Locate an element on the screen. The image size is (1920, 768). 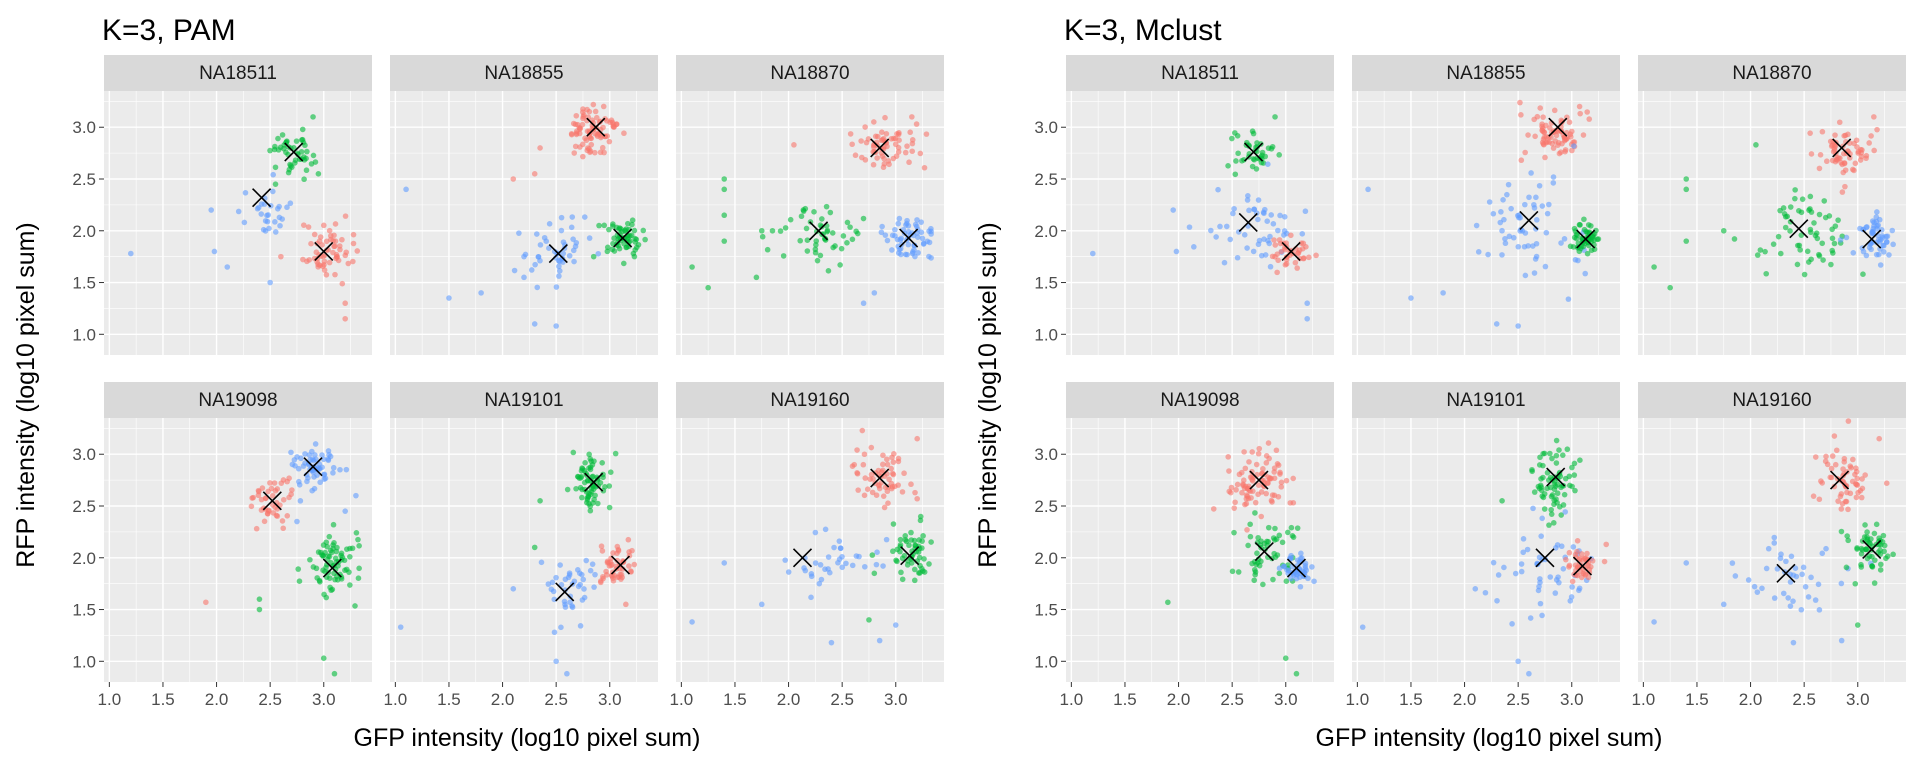
facet-label: NA18855 is located at coordinates (523, 73).